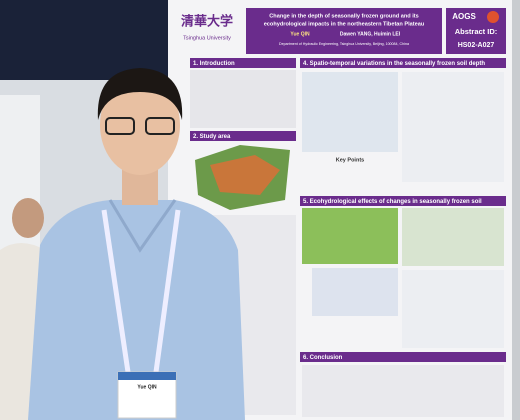 This screenshot has width=520, height=420. What do you see at coordinates (516, 210) in the screenshot?
I see `poster-frame` at bounding box center [516, 210].